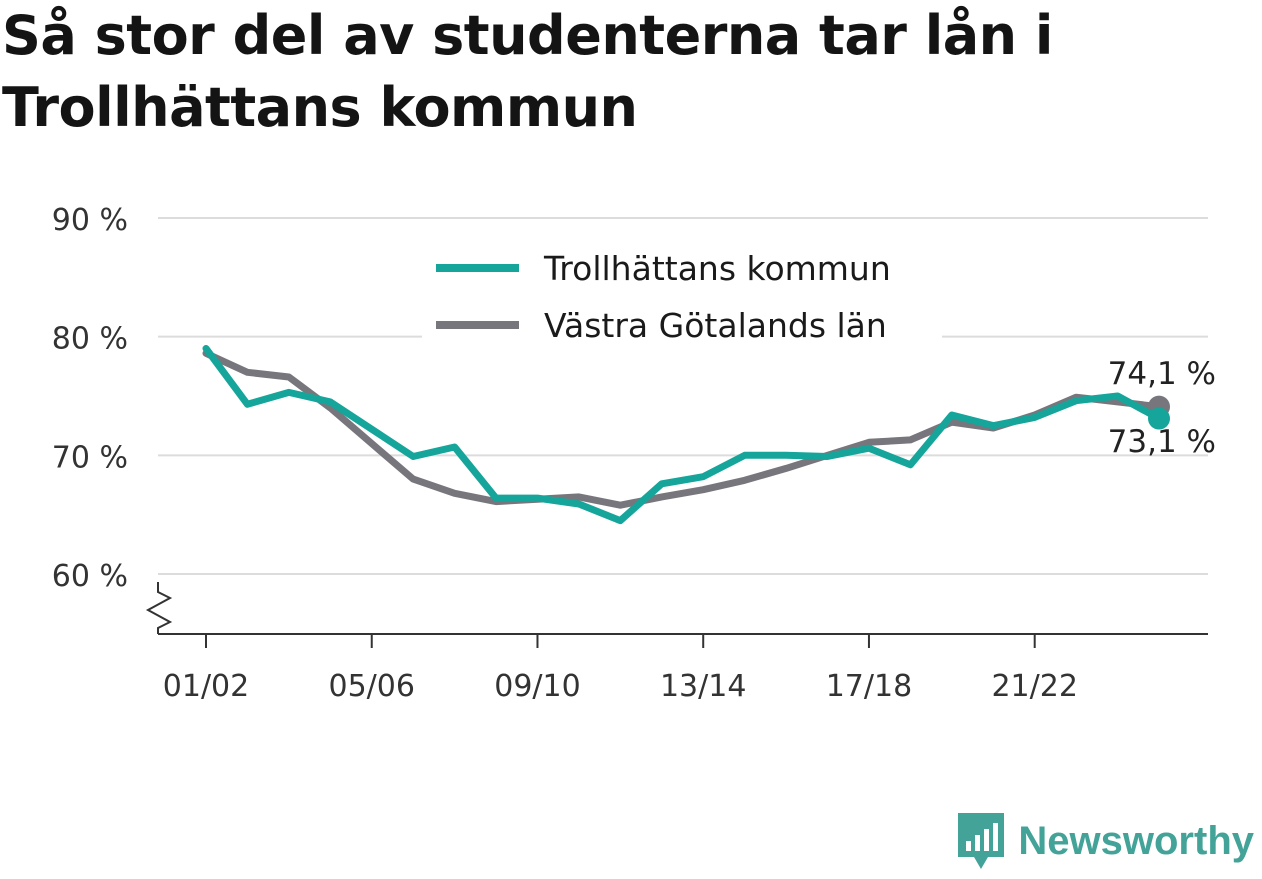 The width and height of the screenshot is (1262, 879). What do you see at coordinates (90, 457) in the screenshot?
I see `y-tick-label: 70 %` at bounding box center [90, 457].